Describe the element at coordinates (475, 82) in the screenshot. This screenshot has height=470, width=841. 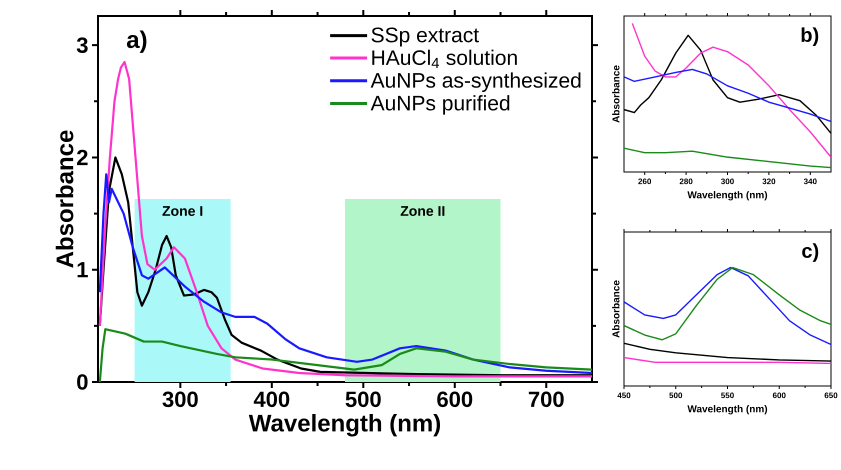
I see `legend-label: AuNPs as-synthesized` at that location.